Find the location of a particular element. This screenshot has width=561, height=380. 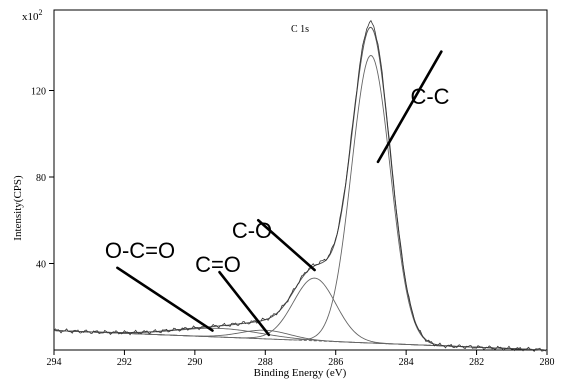

annotation-label: O-C=O is located at coordinates (140, 250).